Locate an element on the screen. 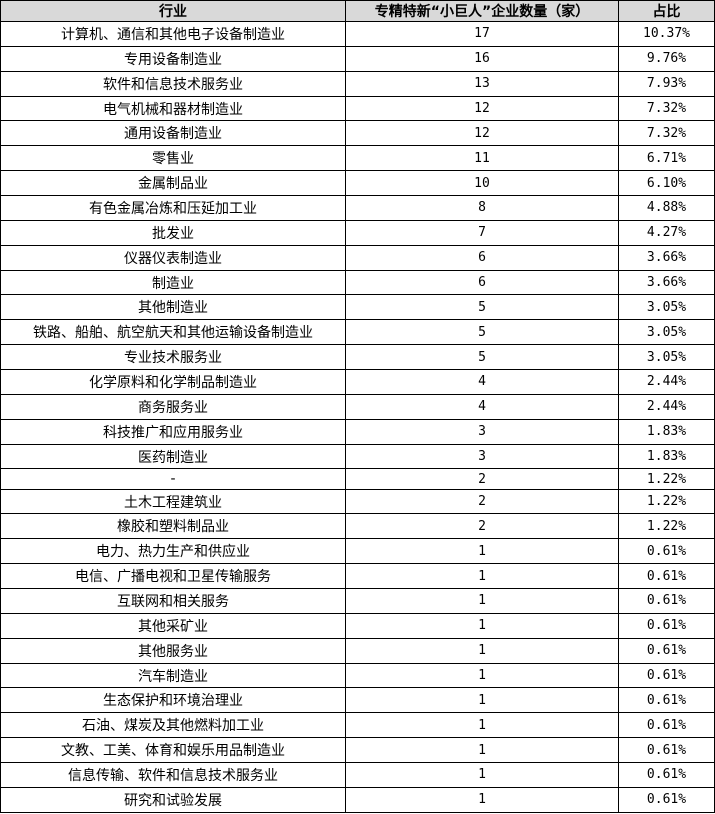  table-row: 有色金属冶炼和压延加工业 8 4.88% is located at coordinates (357, 208).